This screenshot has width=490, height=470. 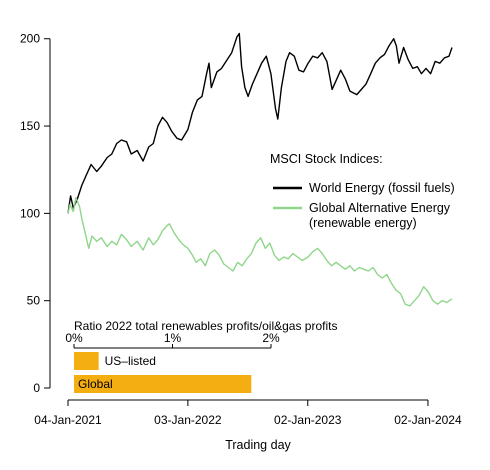 What do you see at coordinates (36, 388) in the screenshot?
I see `y-tick-label-0: 0` at bounding box center [36, 388].